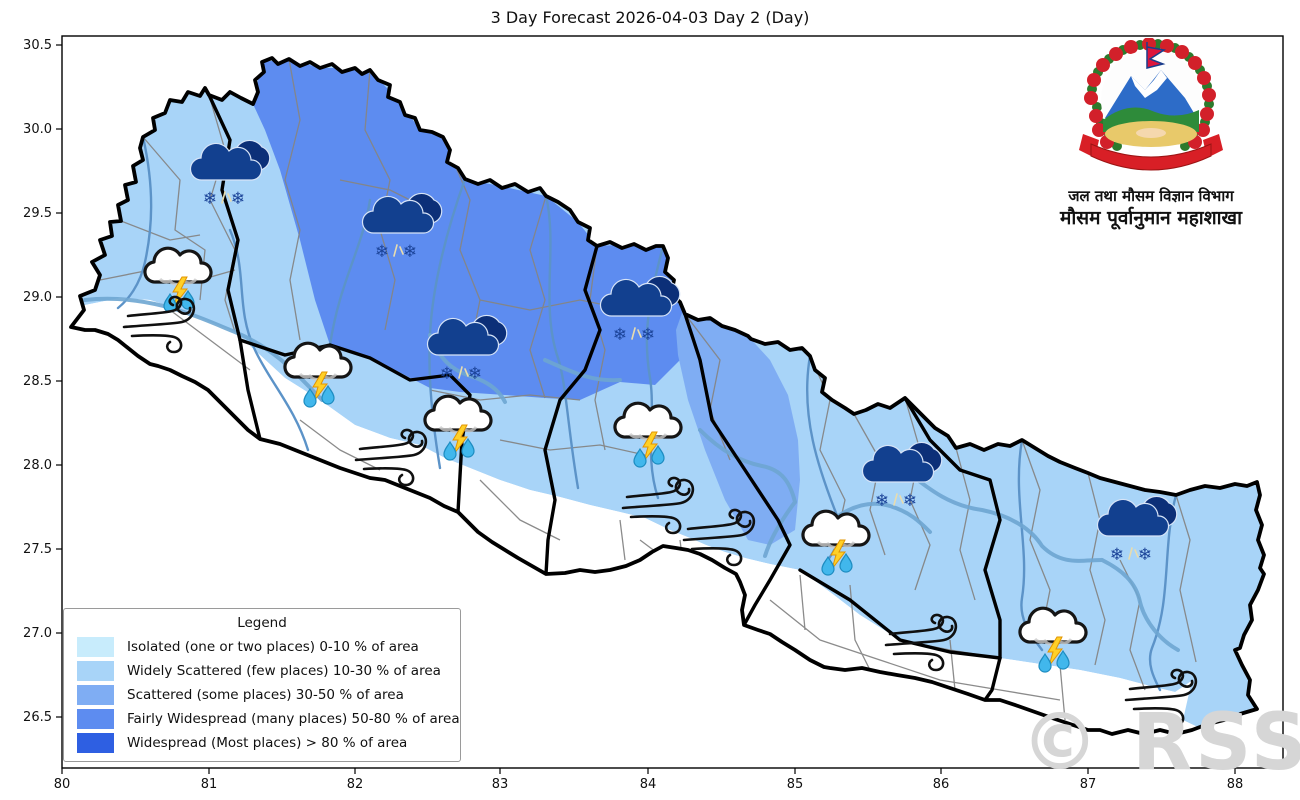  I want to click on region-east-strip-scattered, so click(738, 427).